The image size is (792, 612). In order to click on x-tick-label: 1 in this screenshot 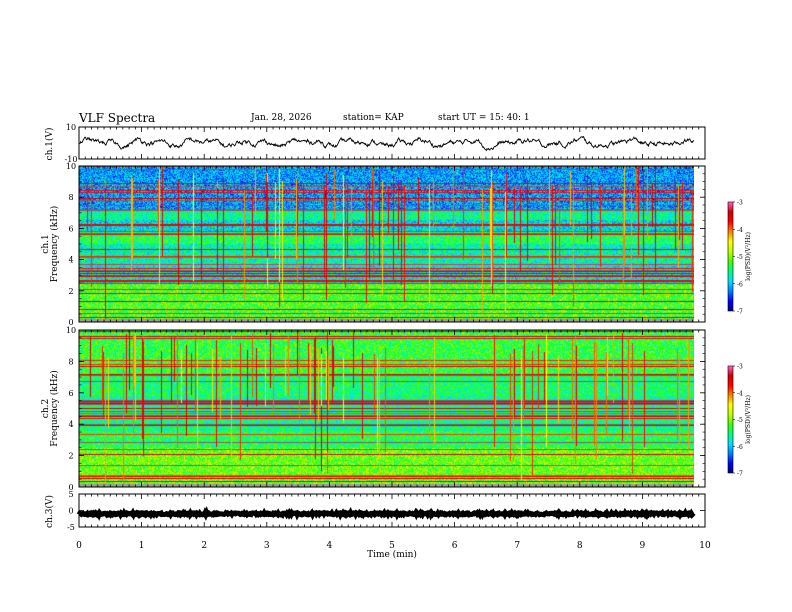, I will do `click(142, 546)`.